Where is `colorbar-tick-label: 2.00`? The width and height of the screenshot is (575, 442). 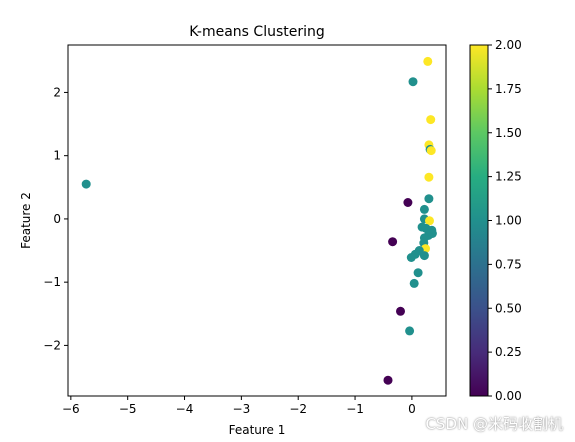 colorbar-tick-label: 2.00 is located at coordinates (508, 45).